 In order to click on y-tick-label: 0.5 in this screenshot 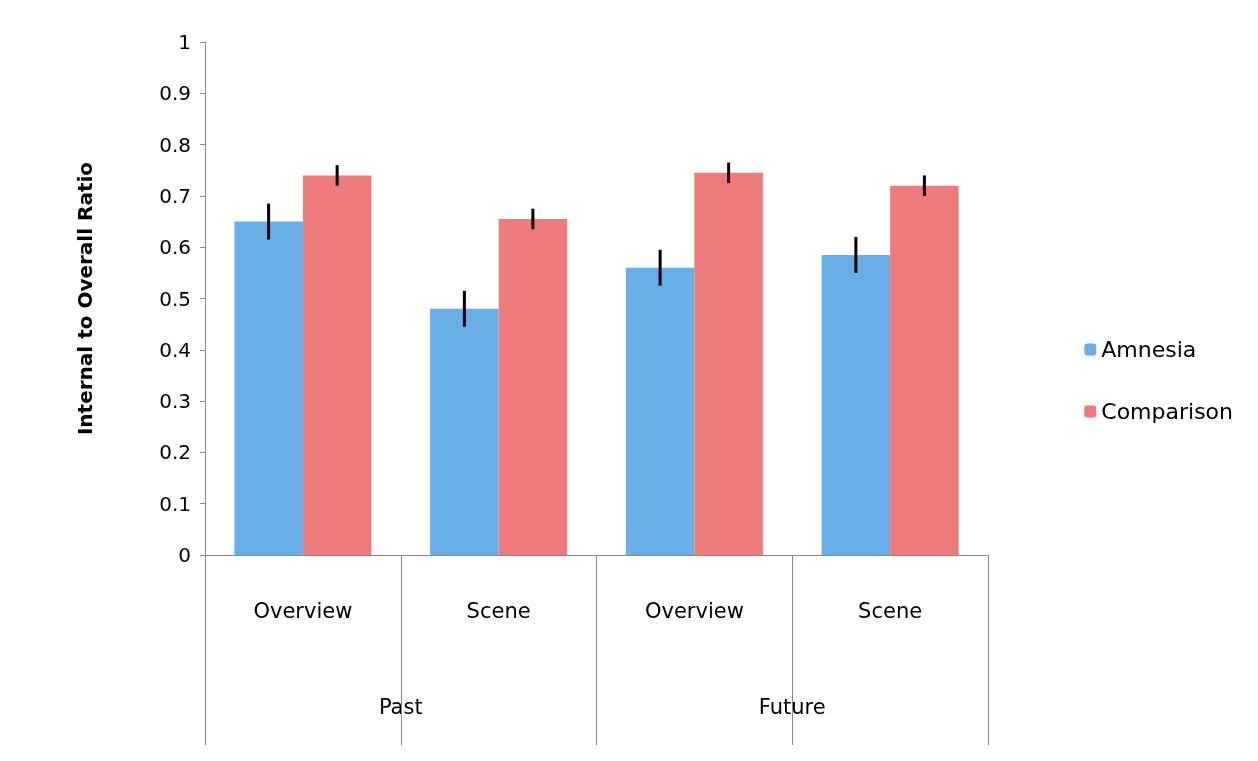, I will do `click(175, 298)`.